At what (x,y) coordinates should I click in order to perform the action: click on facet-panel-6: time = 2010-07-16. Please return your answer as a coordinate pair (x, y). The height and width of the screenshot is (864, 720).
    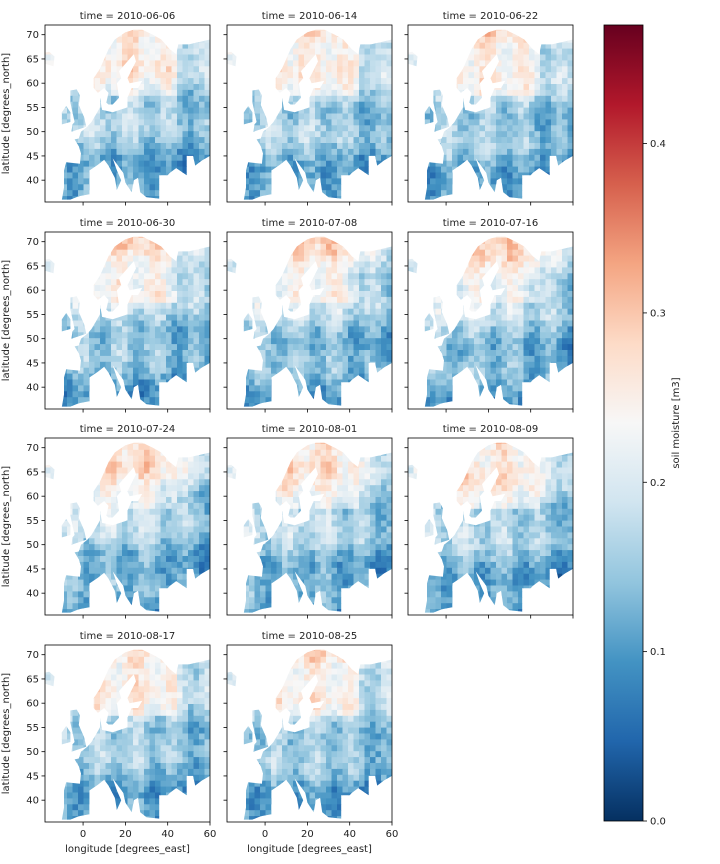
    Looking at the image, I should click on (489, 315).